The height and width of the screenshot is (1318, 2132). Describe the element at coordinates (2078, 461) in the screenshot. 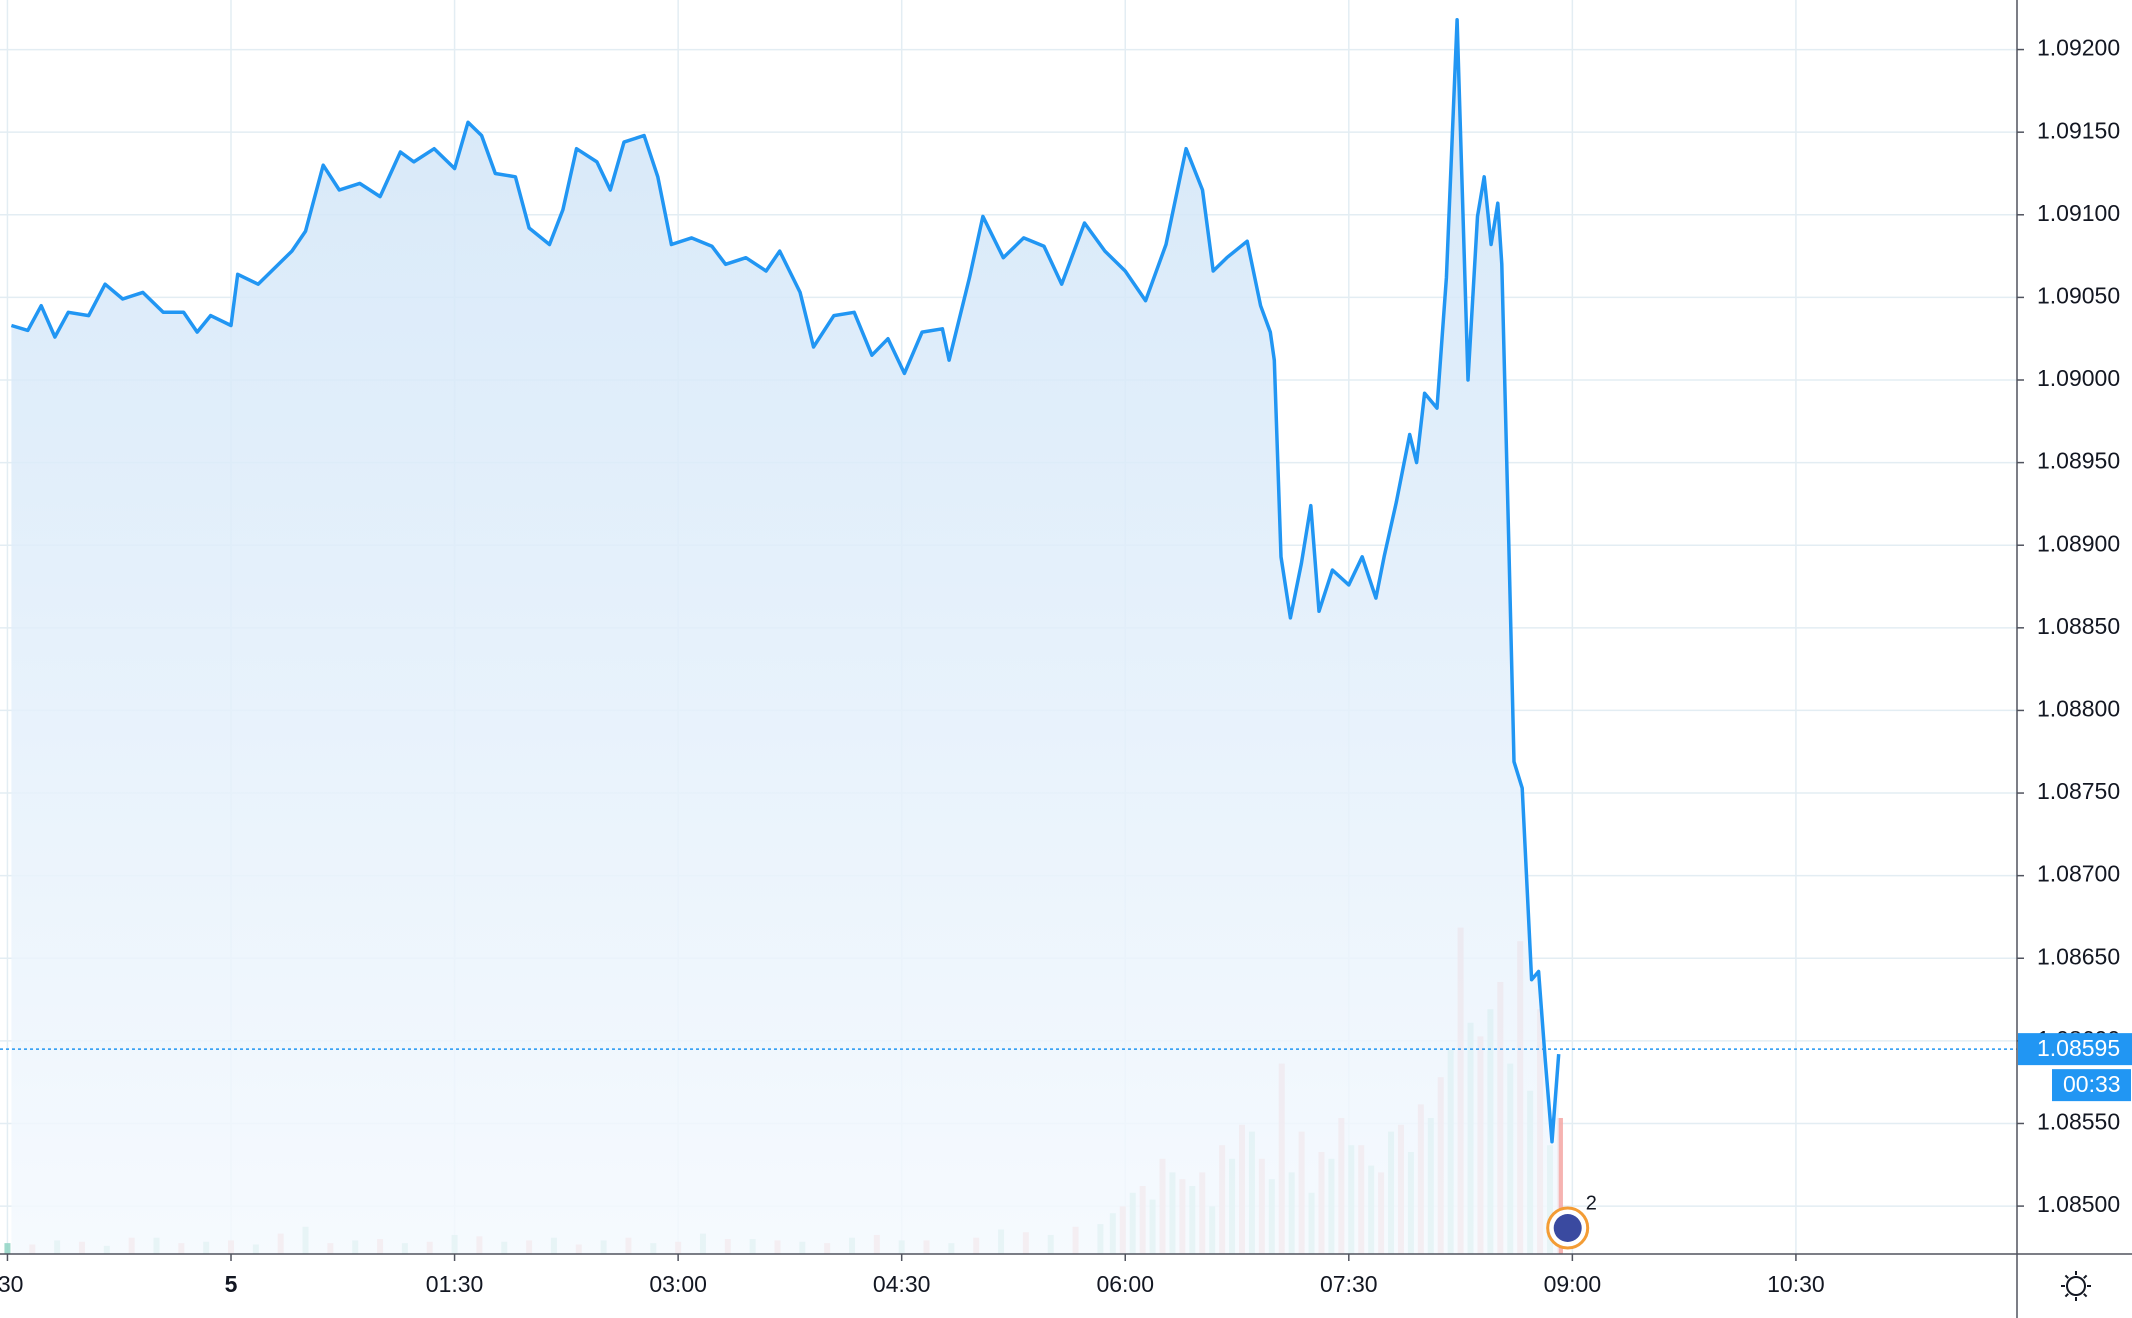

I see `y-tick-label: 1.08950` at that location.